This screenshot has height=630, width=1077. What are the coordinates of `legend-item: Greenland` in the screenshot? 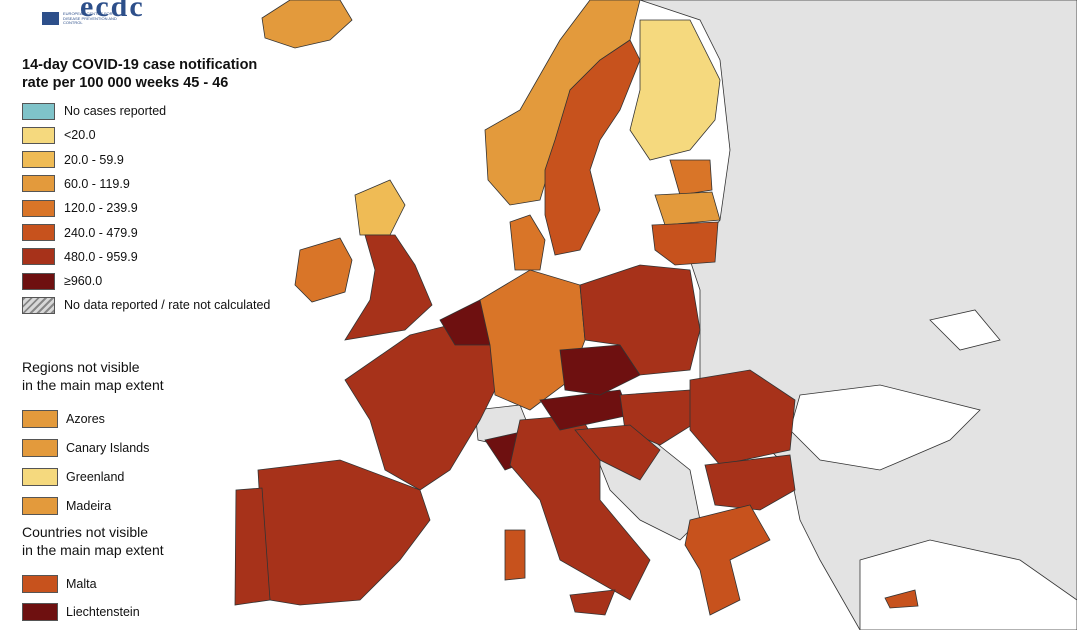 It's located at (73, 477).